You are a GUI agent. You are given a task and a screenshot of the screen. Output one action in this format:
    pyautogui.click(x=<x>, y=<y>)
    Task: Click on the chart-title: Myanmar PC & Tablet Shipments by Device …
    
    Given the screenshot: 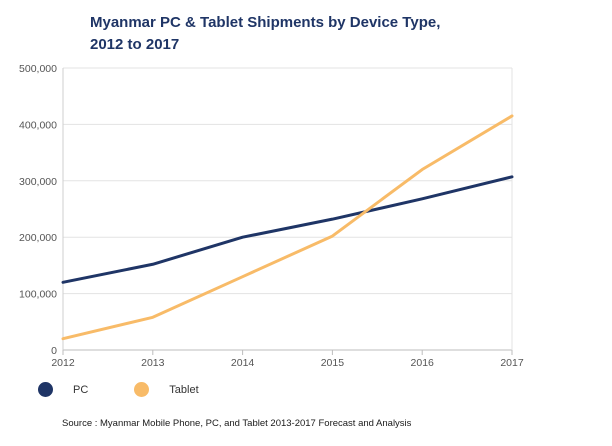 What is the action you would take?
    pyautogui.click(x=300, y=34)
    